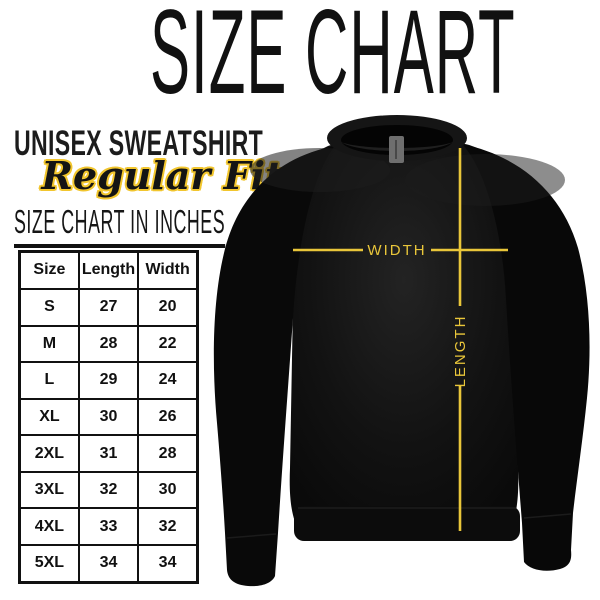 The image size is (600, 600). I want to click on product-name-heading: UNISEX SWEATSHIRT, so click(139, 143).